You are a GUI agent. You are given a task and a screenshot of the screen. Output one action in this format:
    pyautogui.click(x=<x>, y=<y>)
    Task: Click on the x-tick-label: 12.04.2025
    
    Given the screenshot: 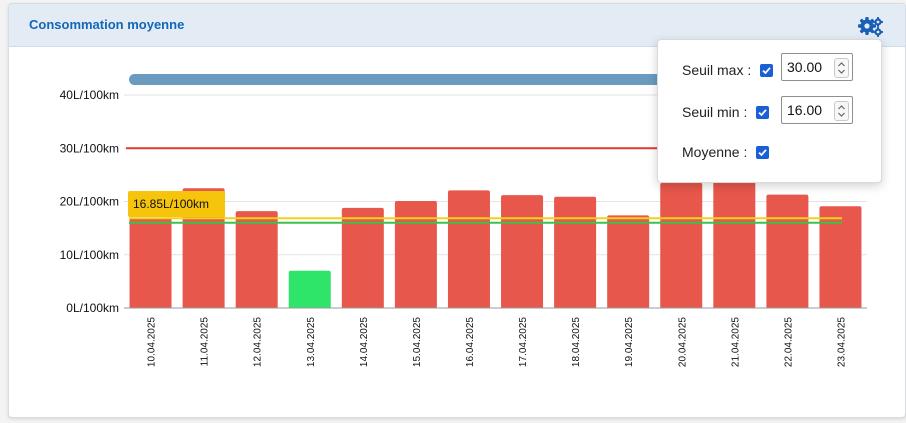 What is the action you would take?
    pyautogui.click(x=258, y=342)
    